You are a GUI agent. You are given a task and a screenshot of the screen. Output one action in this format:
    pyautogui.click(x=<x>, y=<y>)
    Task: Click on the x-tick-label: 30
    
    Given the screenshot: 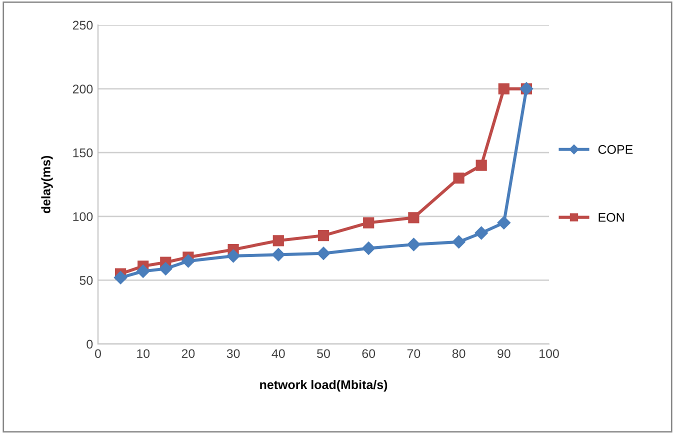 What is the action you would take?
    pyautogui.click(x=233, y=353)
    